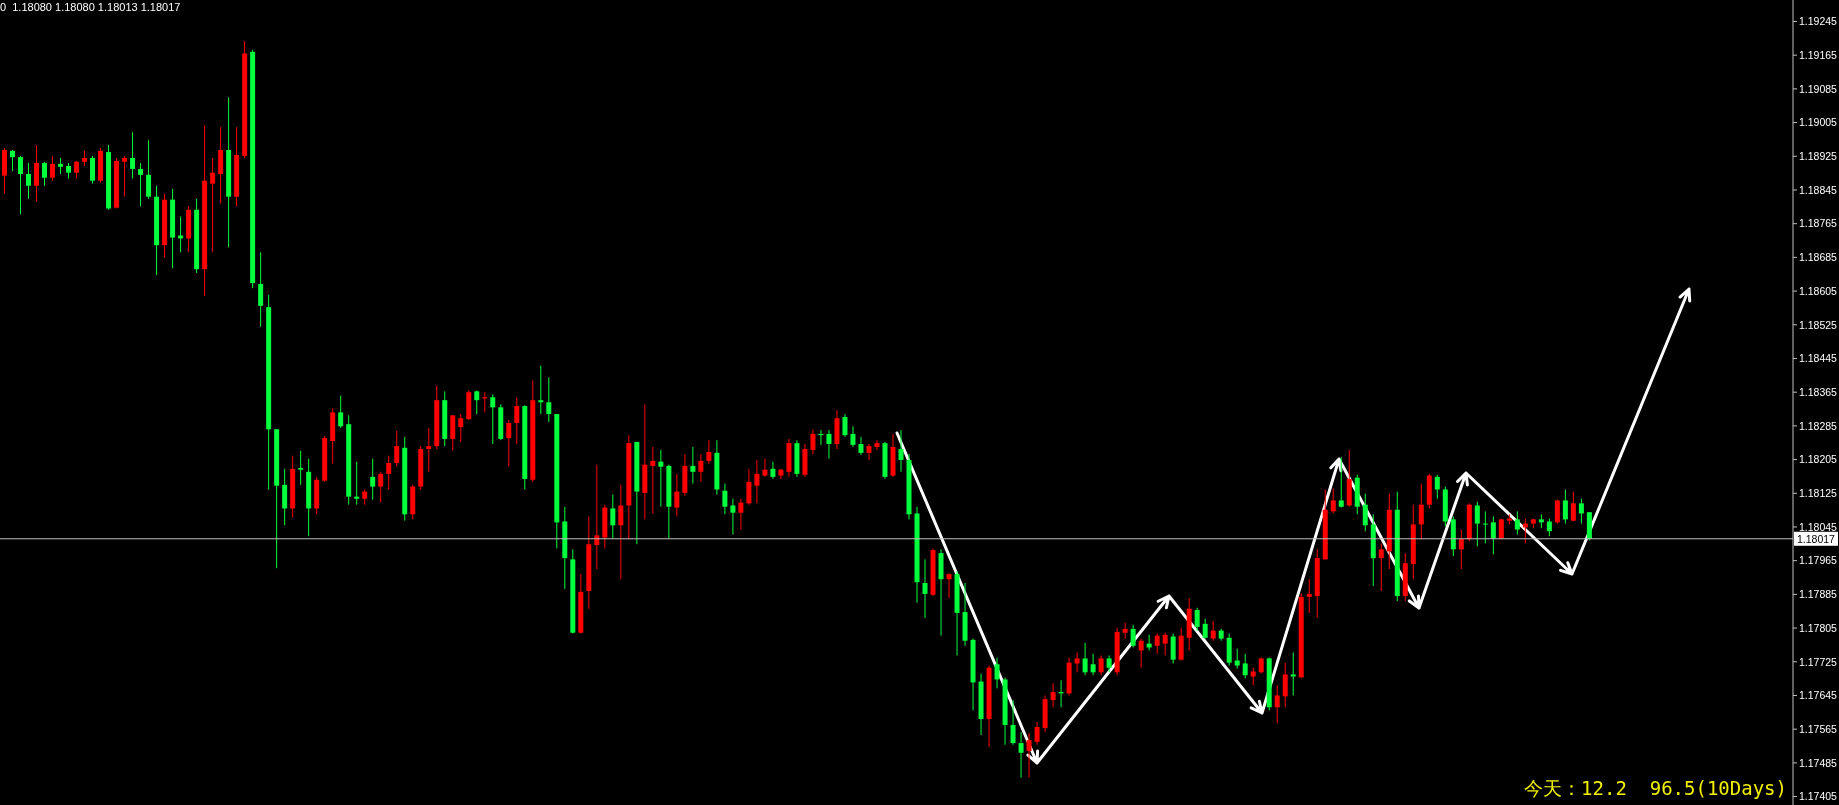  I want to click on y-tick-label: 1.18685, so click(1818, 257).